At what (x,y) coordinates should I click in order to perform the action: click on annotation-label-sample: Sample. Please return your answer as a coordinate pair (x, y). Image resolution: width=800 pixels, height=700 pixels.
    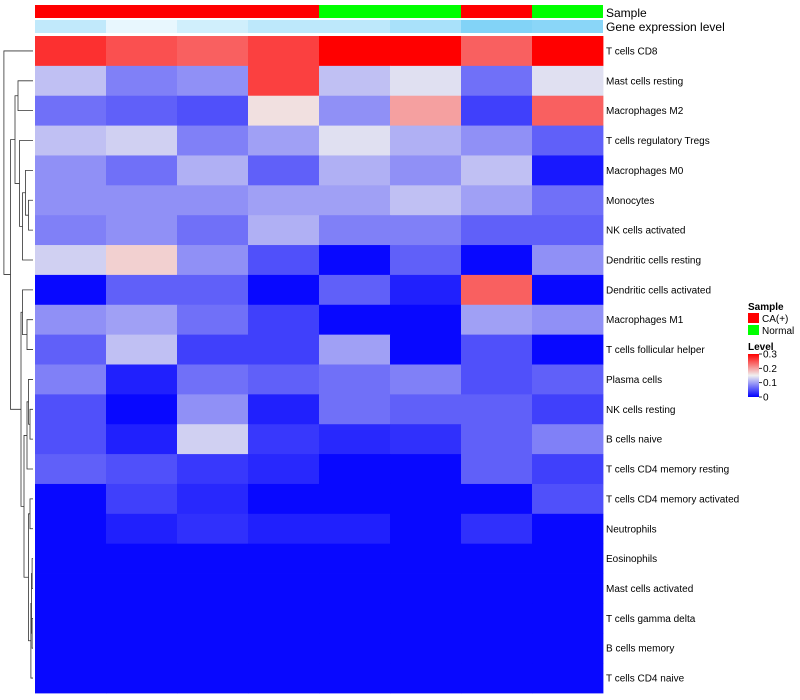
    Looking at the image, I should click on (626, 13).